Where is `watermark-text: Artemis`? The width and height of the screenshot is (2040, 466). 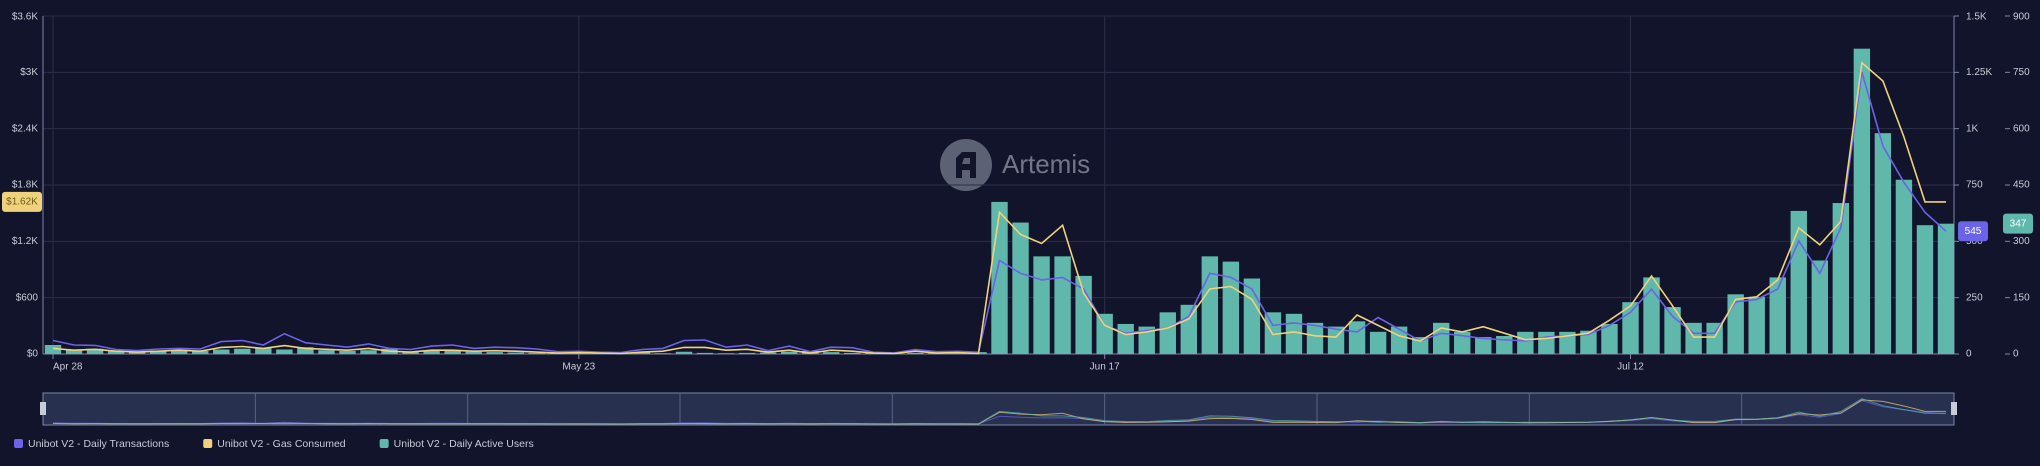 watermark-text: Artemis is located at coordinates (1046, 164).